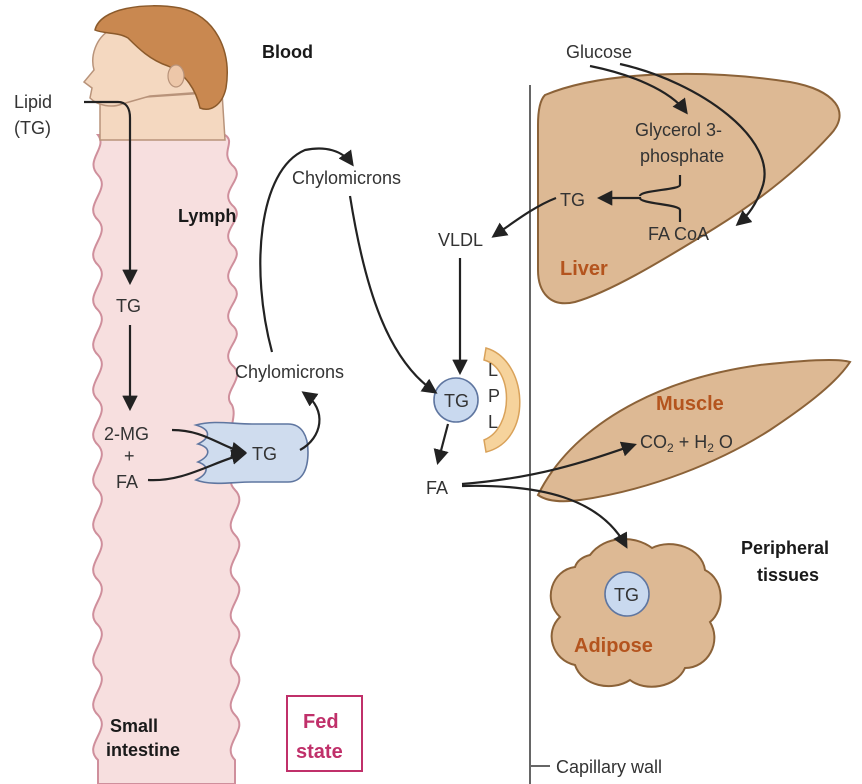 The height and width of the screenshot is (784, 862). I want to click on adipose-label: Adipose, so click(613, 646).